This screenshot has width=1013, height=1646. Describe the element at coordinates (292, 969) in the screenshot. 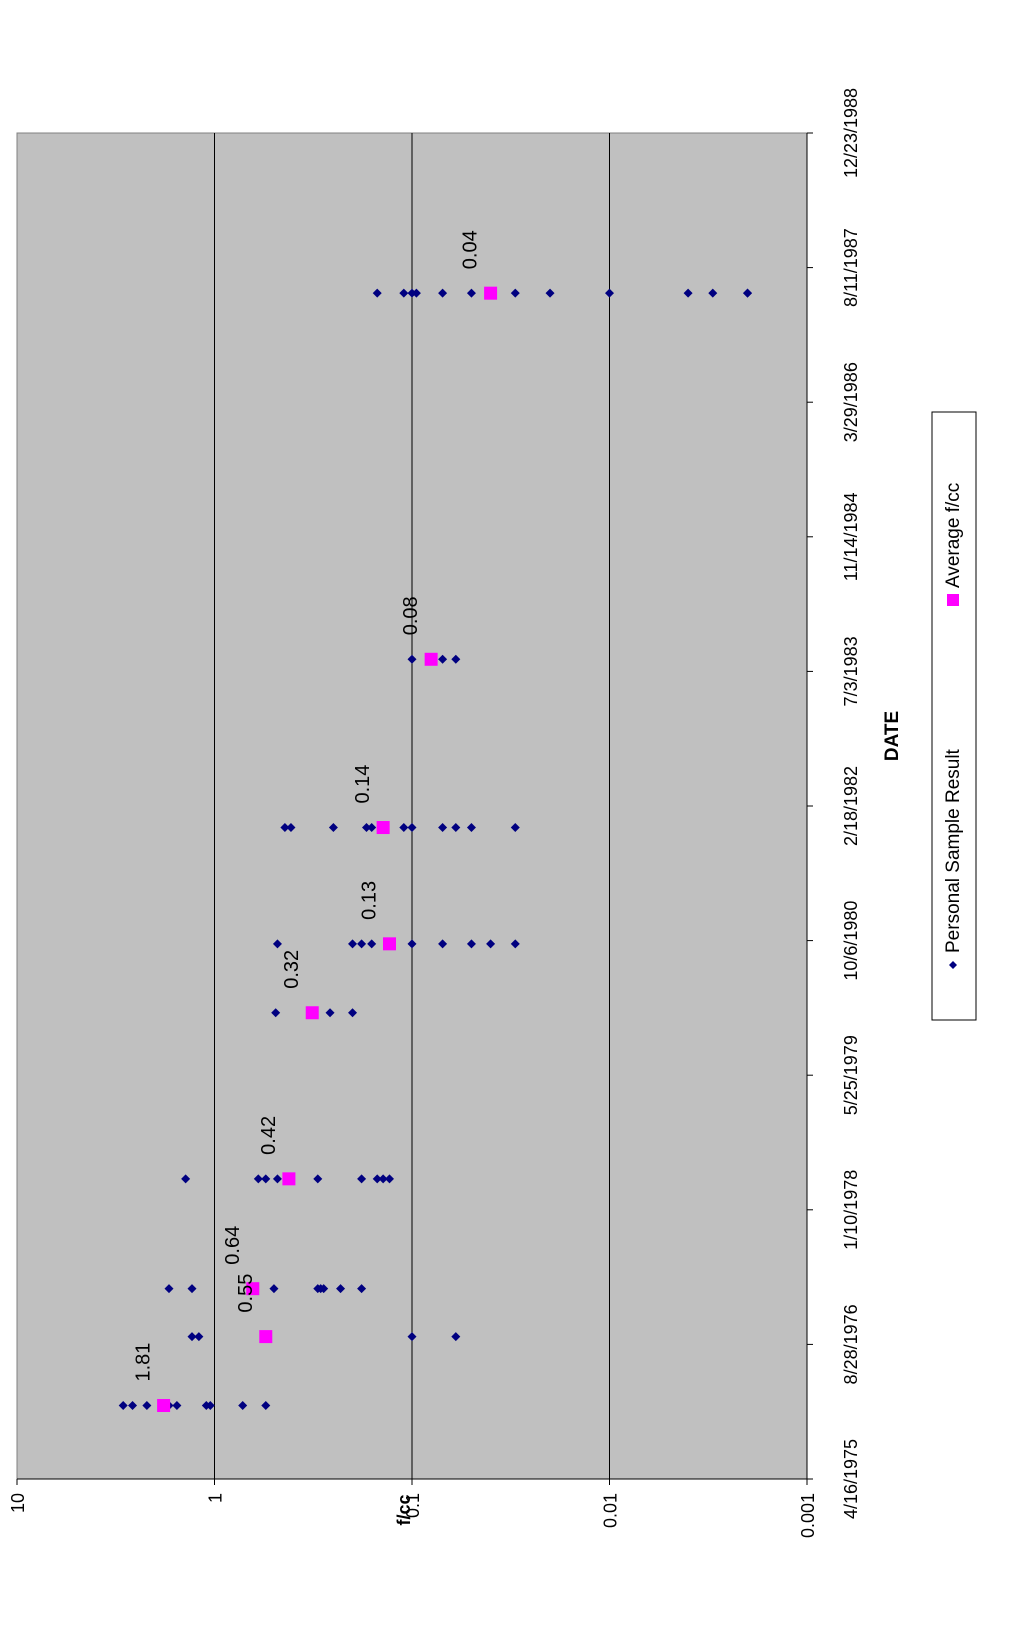

I see `average-data-label: 0.32` at that location.